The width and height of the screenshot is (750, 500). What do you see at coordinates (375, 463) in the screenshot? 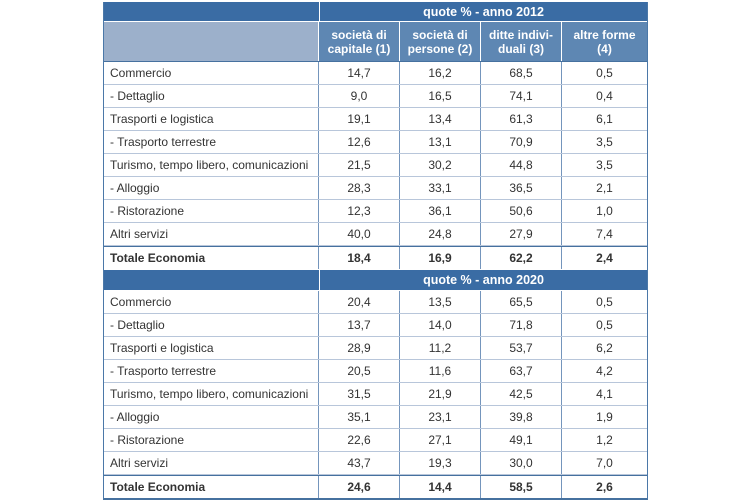
I see `table-row: Altri servizi 43,7 19,3 30,0 7,0` at bounding box center [375, 463].